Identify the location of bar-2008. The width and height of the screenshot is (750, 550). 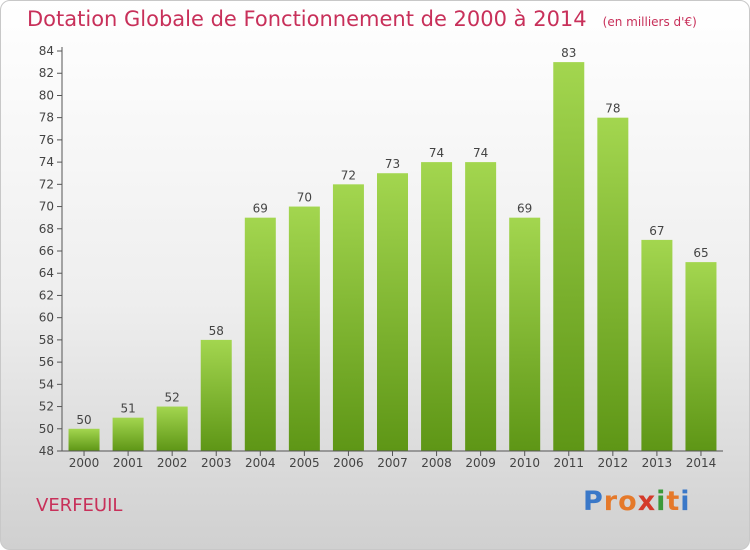
(437, 306).